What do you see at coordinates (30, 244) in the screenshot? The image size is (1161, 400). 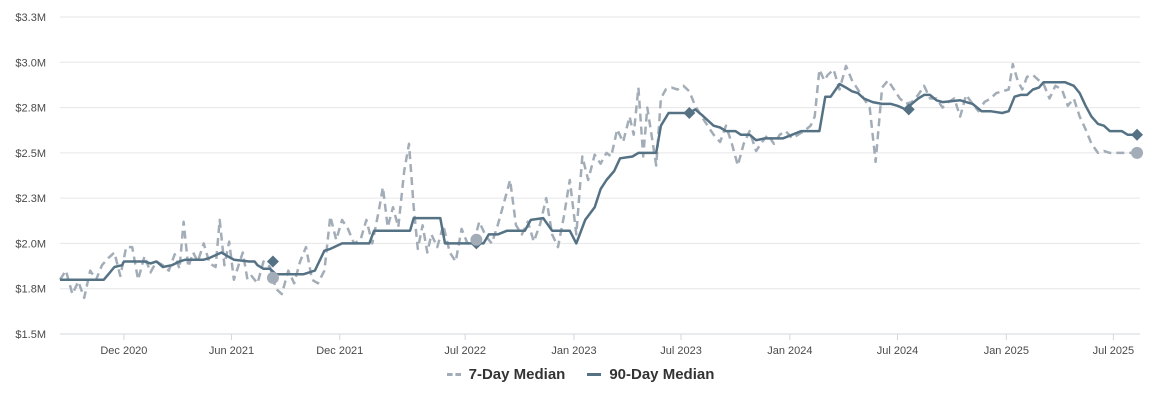 I see `y-tick-label: $2.0M` at bounding box center [30, 244].